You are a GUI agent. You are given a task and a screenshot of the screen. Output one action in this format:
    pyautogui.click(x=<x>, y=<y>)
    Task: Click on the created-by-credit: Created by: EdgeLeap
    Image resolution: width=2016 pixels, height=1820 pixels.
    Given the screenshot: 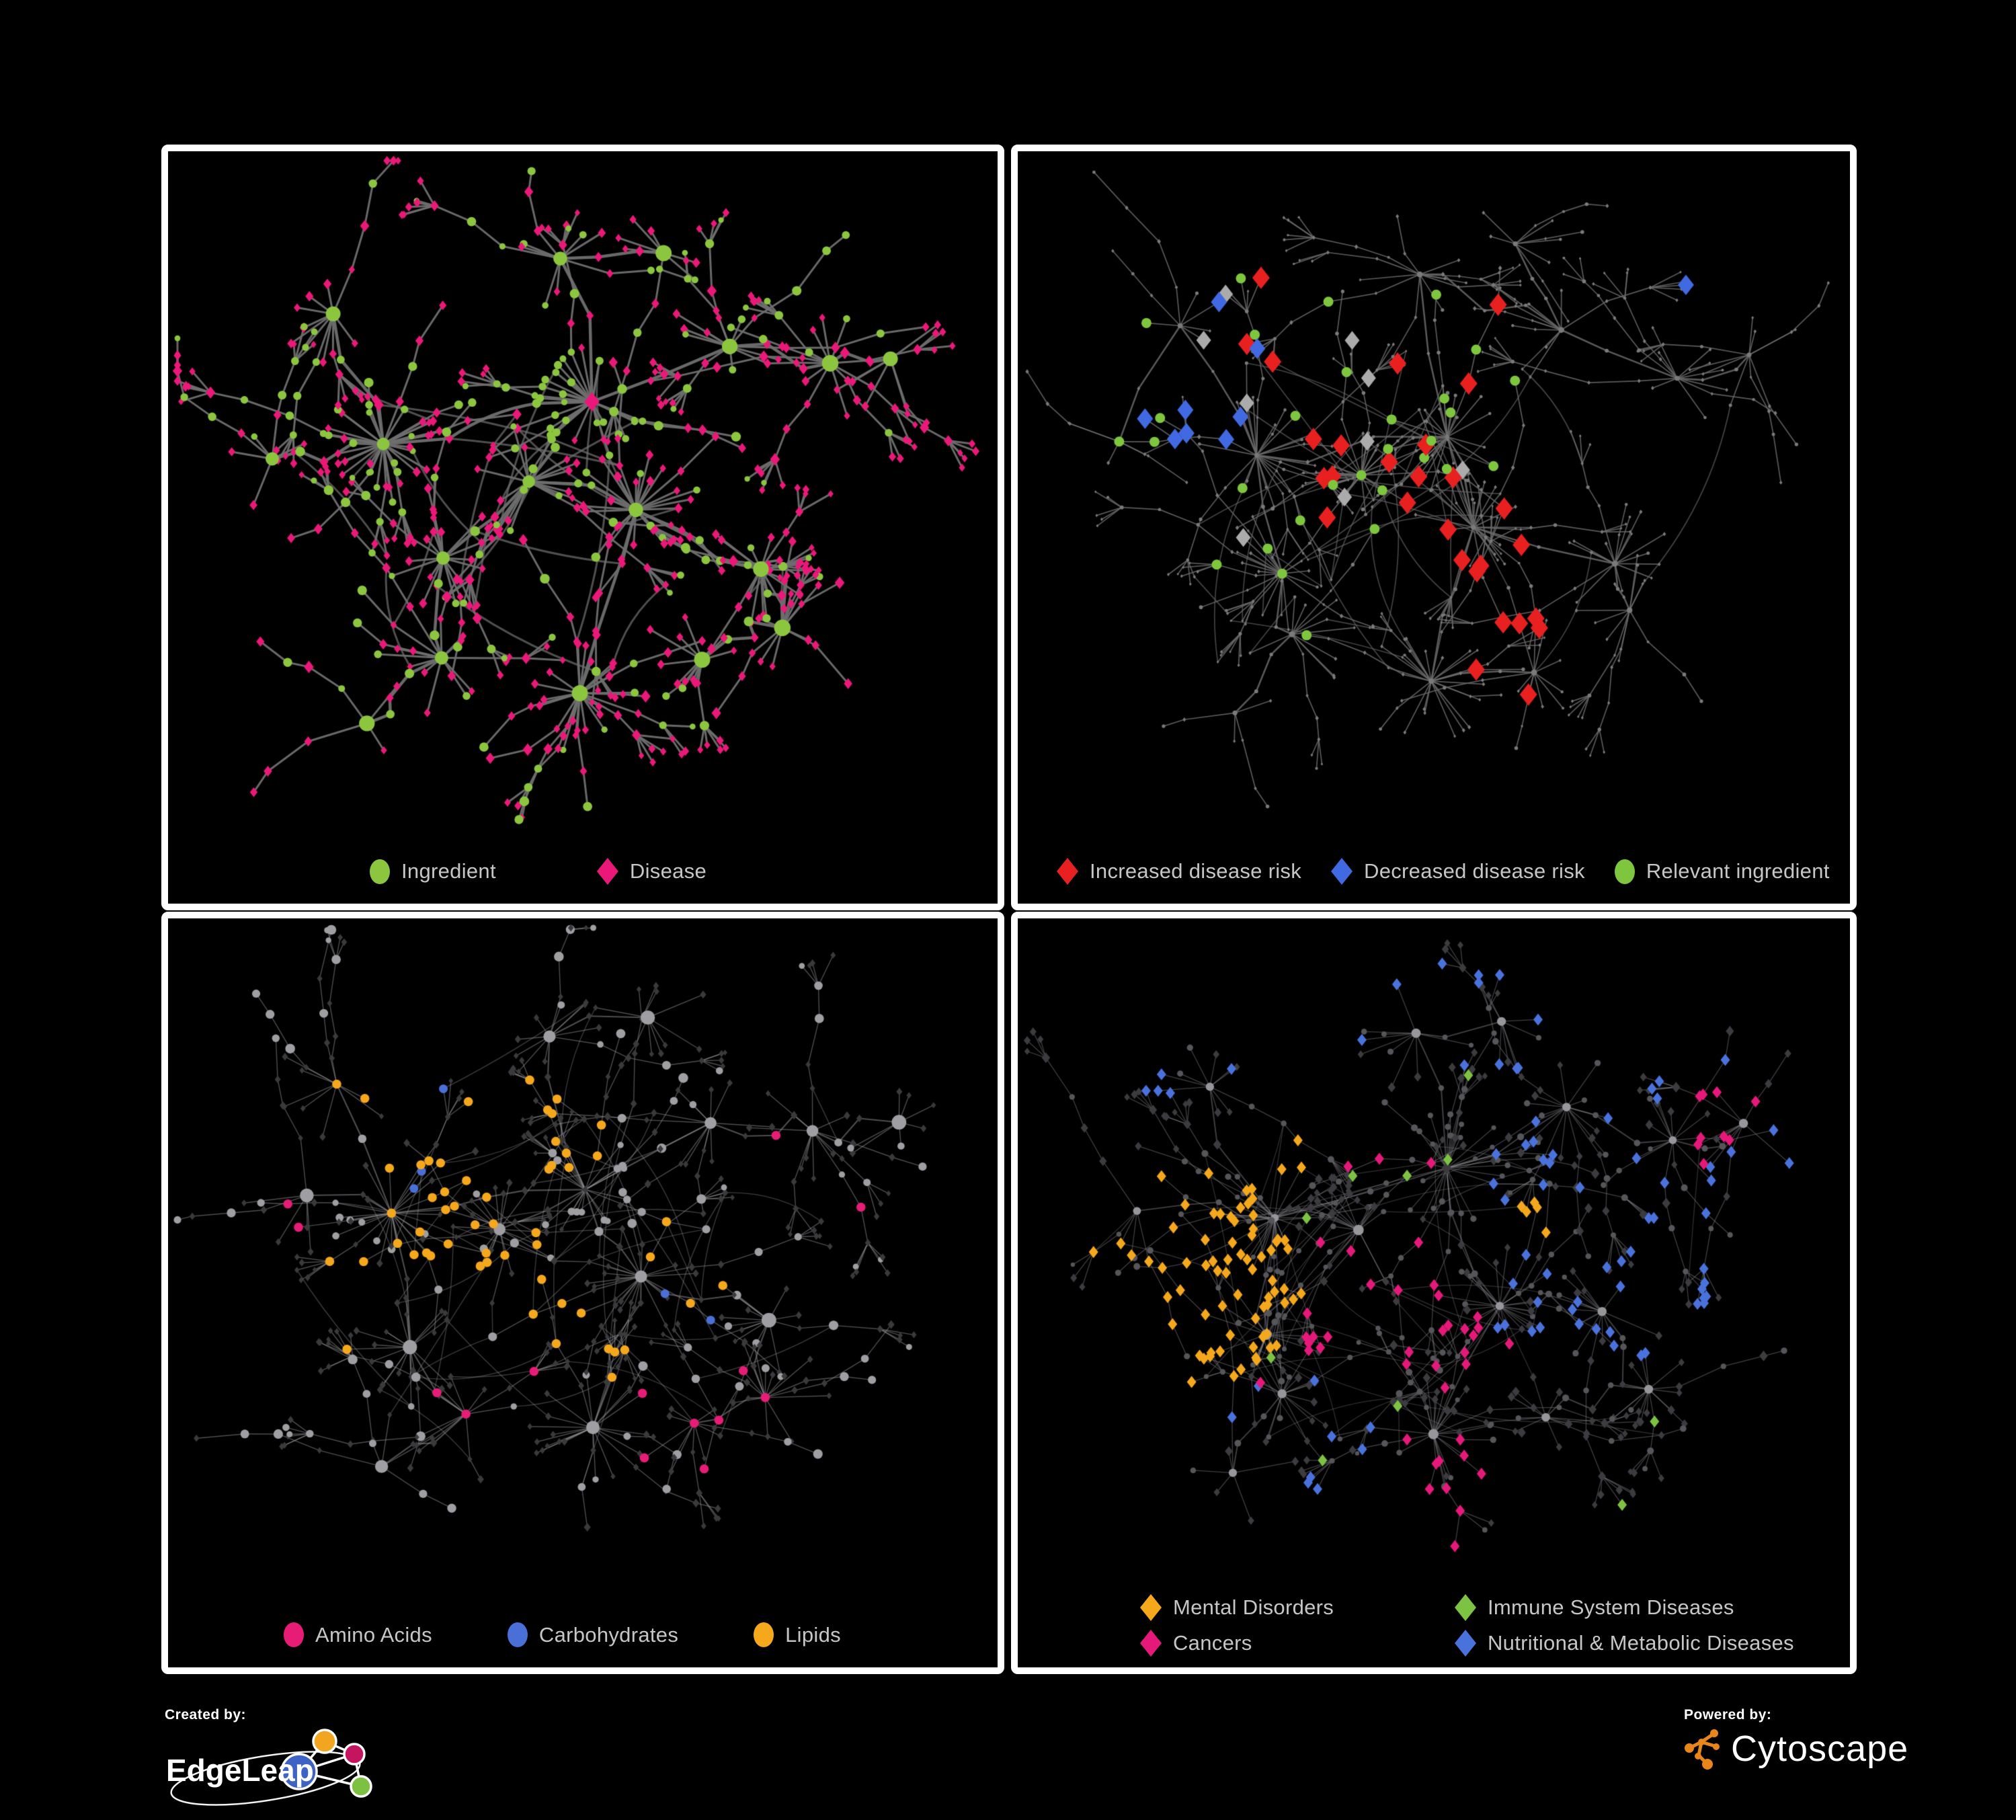 What is the action you would take?
    pyautogui.click(x=272, y=1757)
    